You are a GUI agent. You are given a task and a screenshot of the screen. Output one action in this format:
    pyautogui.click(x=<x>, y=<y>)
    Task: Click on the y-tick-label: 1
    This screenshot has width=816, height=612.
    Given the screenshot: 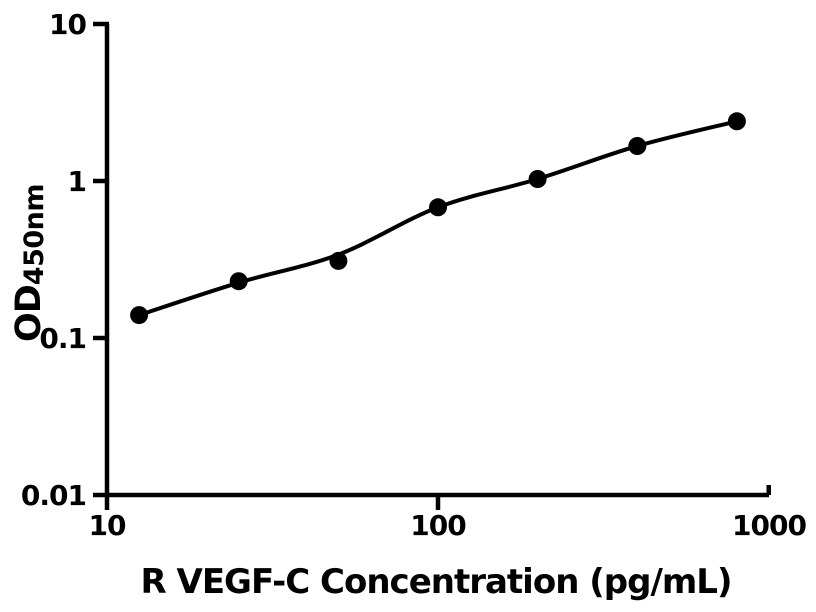 What is the action you would take?
    pyautogui.click(x=77, y=181)
    